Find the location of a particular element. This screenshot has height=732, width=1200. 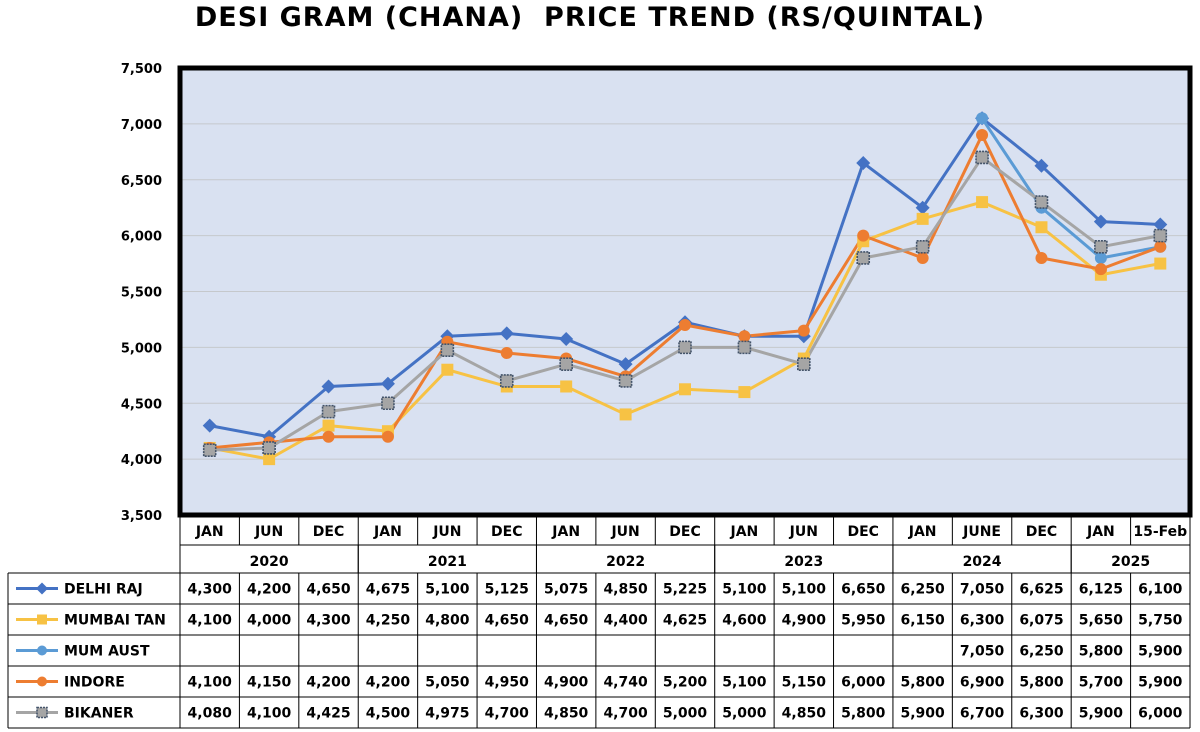

table-cell-value: 4,650 is located at coordinates (507, 621).